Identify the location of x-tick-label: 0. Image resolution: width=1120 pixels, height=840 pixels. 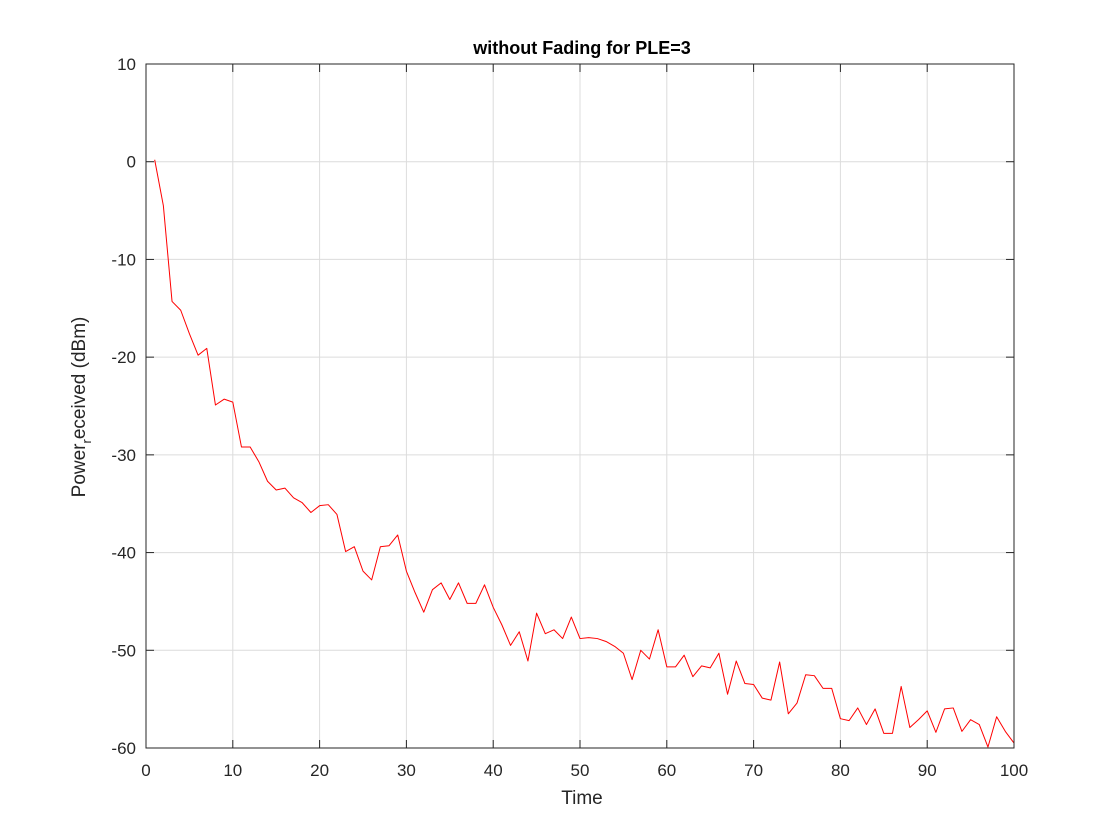
(145, 770).